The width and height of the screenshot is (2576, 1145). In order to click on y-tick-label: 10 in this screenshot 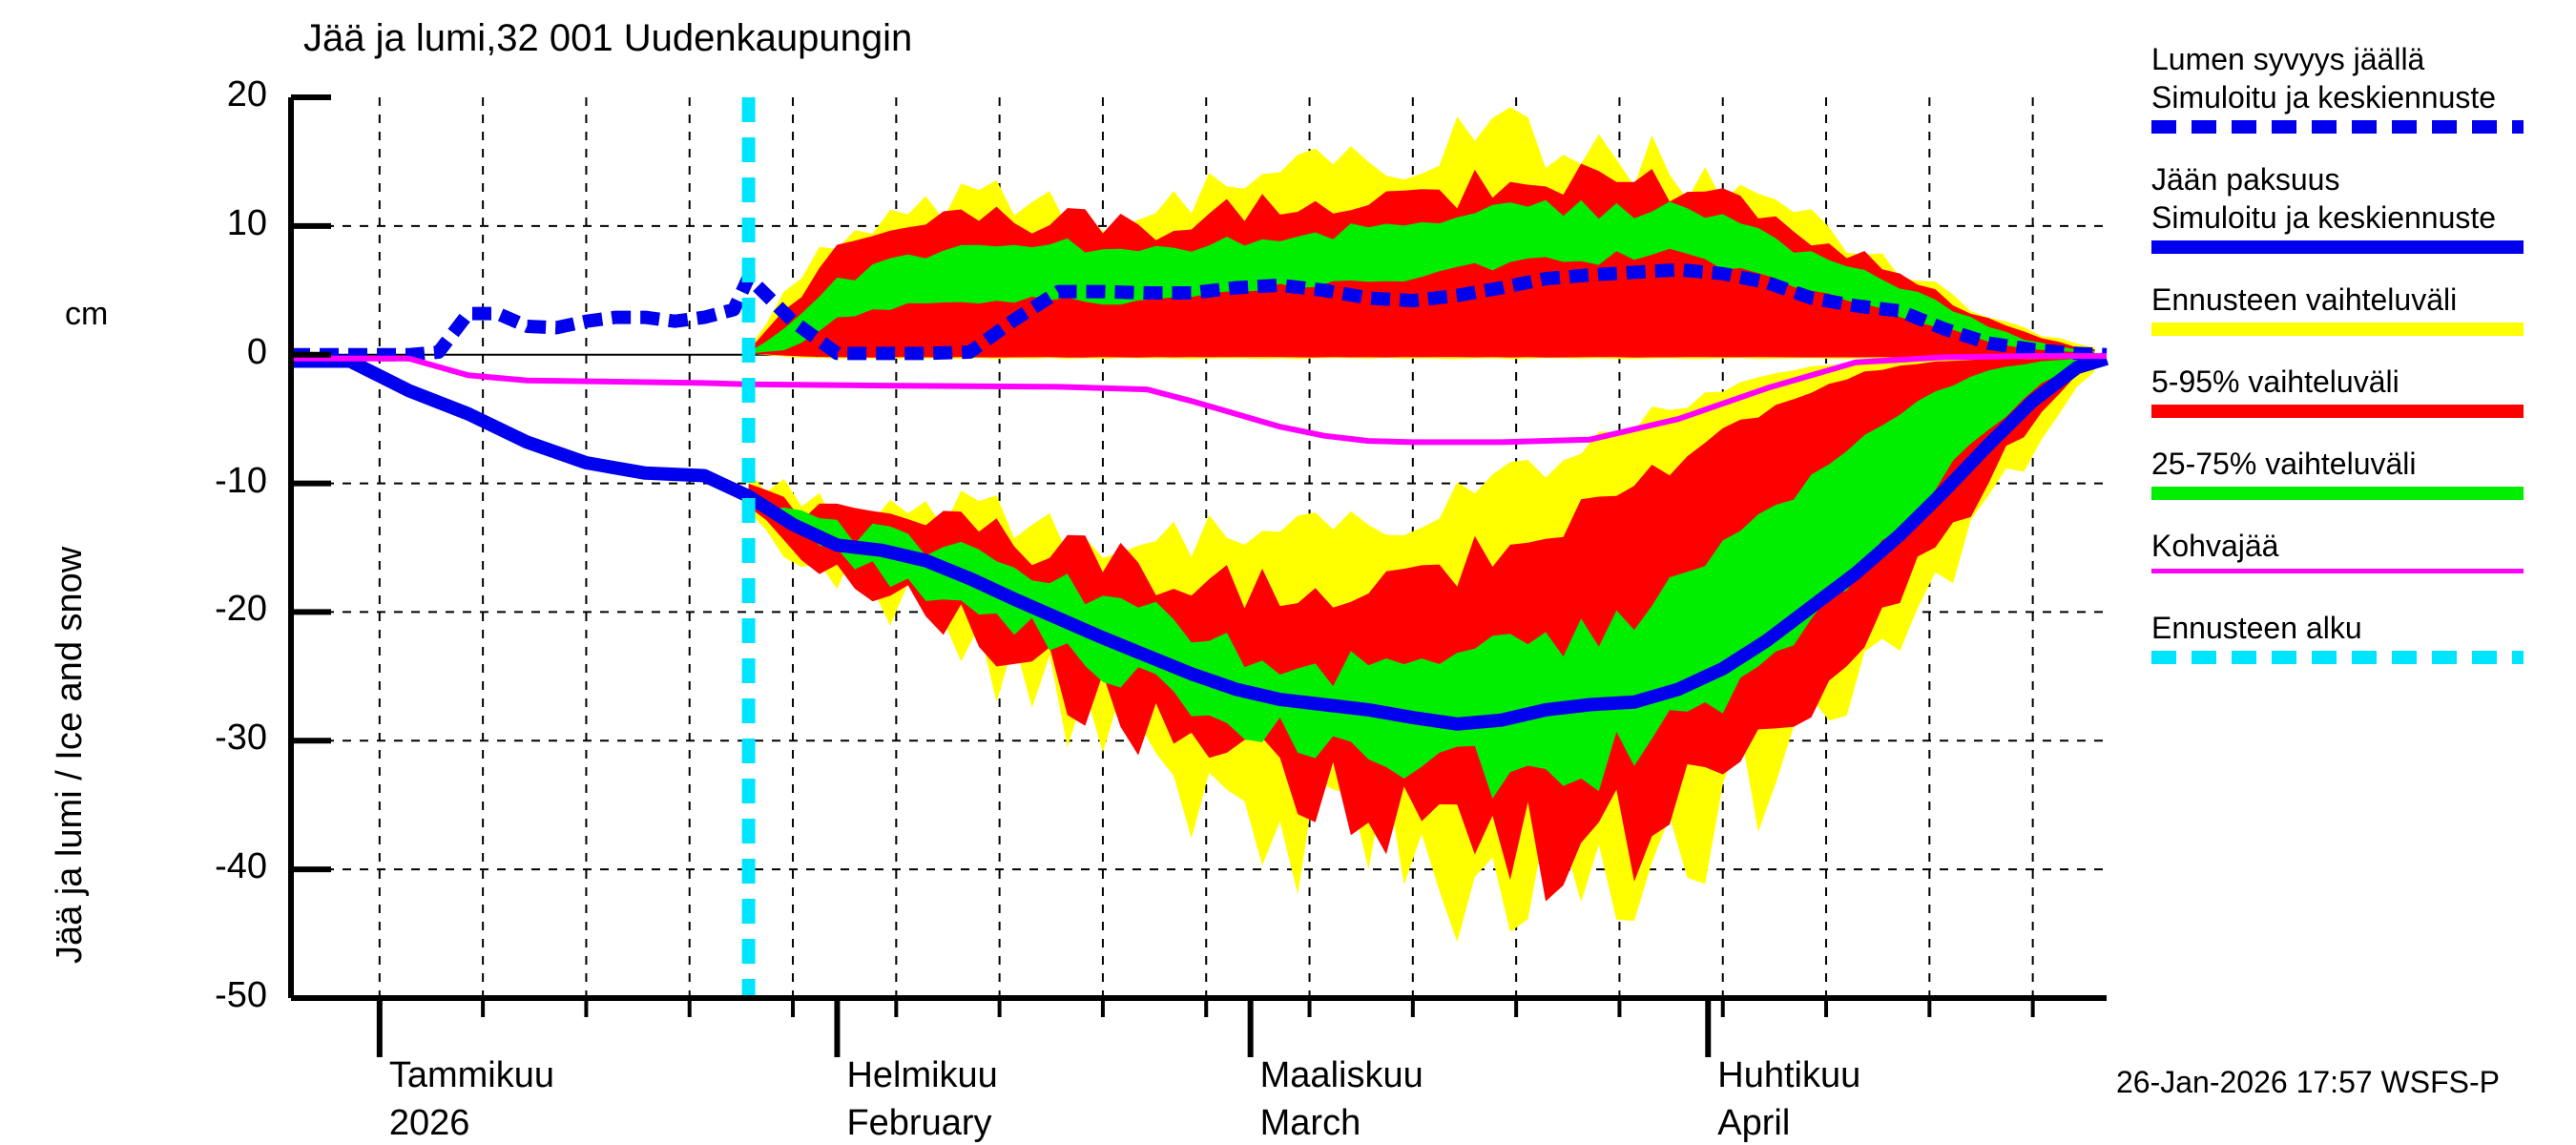, I will do `click(246, 222)`.